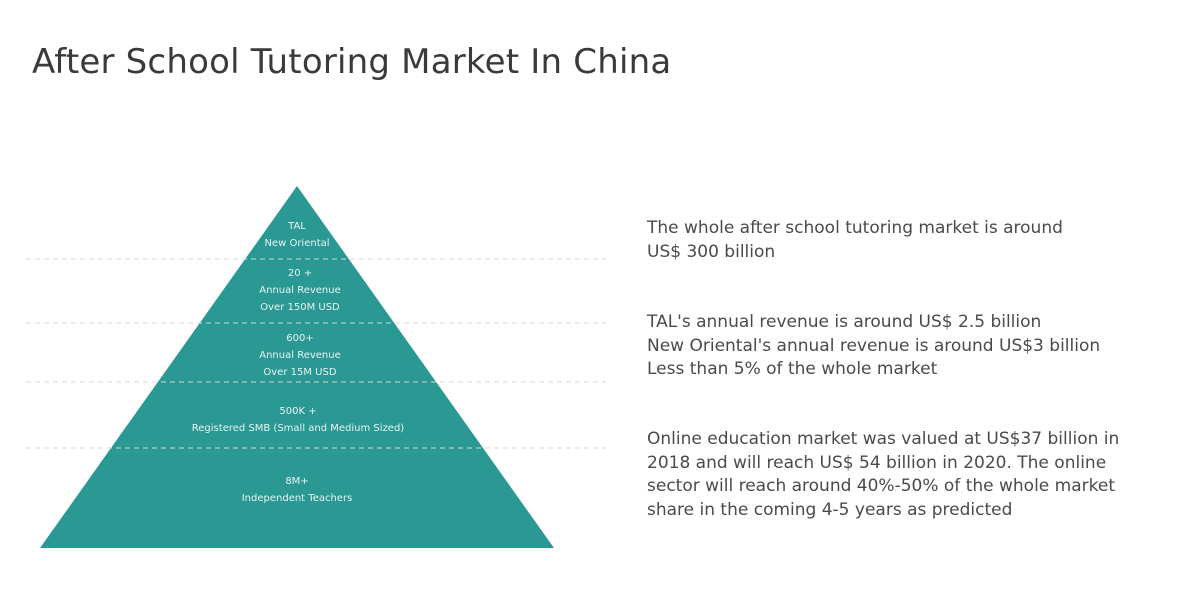  I want to click on tier-line: New Oriental, so click(297, 243).